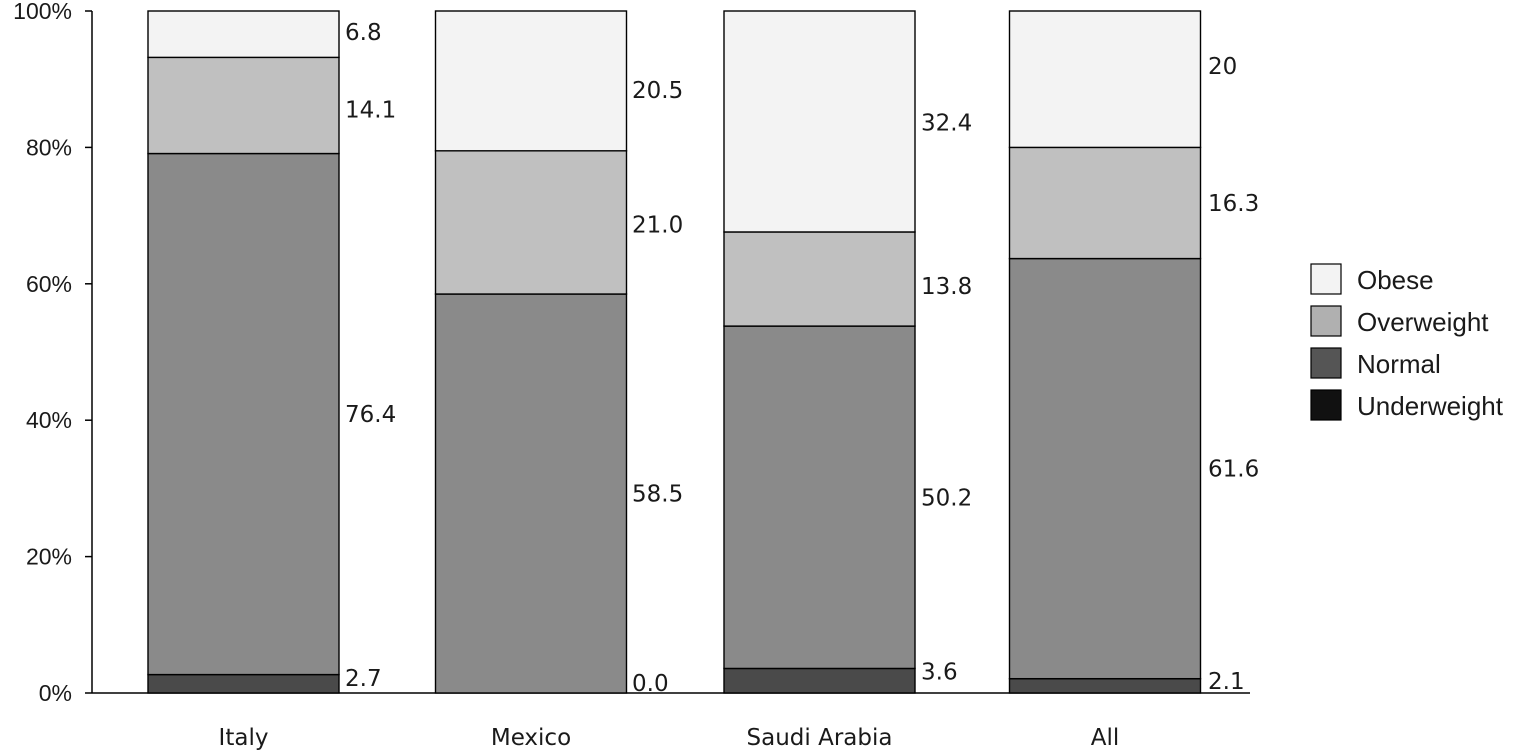 This screenshot has width=1535, height=753. Describe the element at coordinates (243, 683) in the screenshot. I see `bar-segment-underweight-italy` at that location.